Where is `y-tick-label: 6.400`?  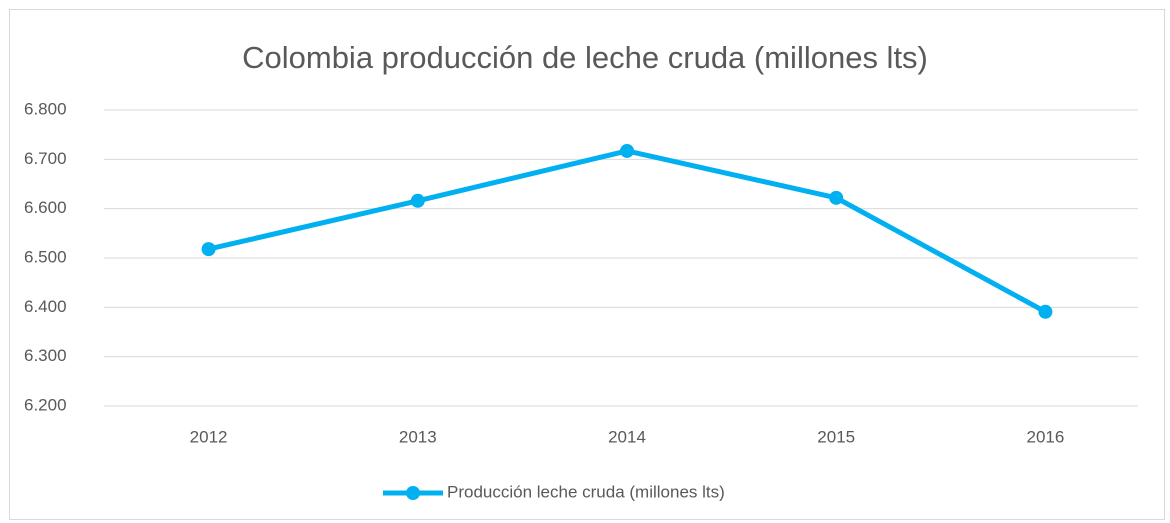
y-tick-label: 6.400 is located at coordinates (45, 306).